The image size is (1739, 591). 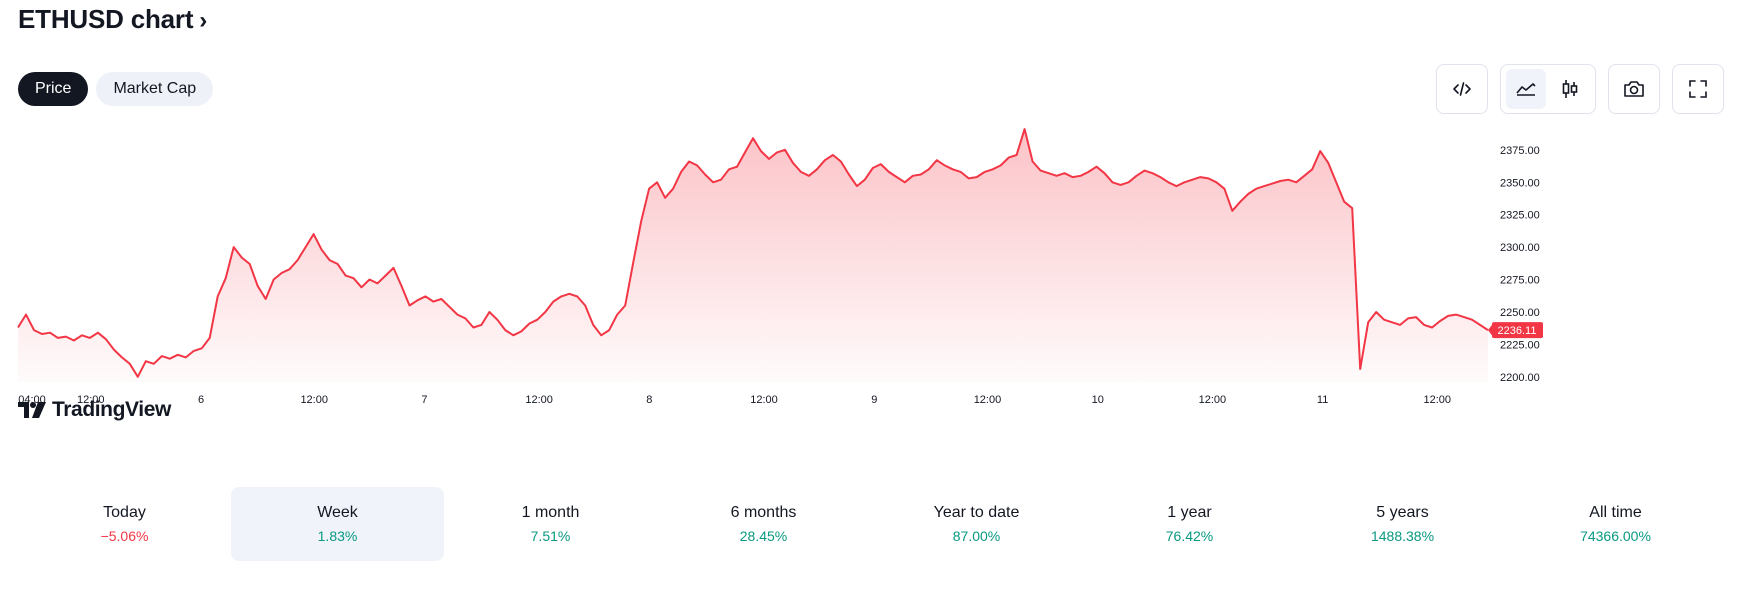 What do you see at coordinates (53, 89) in the screenshot?
I see `tab-price: Price` at bounding box center [53, 89].